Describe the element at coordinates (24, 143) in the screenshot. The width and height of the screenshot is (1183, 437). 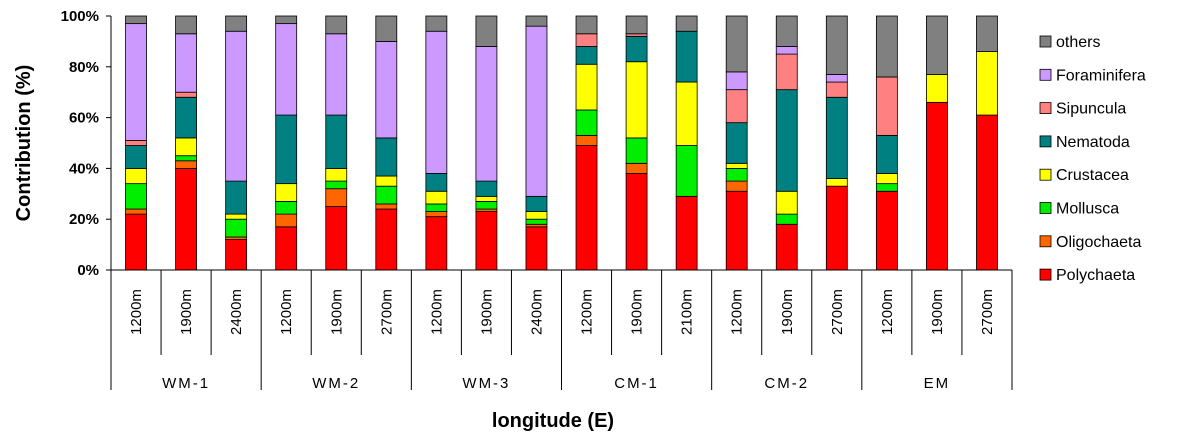
I see `y-axis-title: Contribution (%)` at that location.